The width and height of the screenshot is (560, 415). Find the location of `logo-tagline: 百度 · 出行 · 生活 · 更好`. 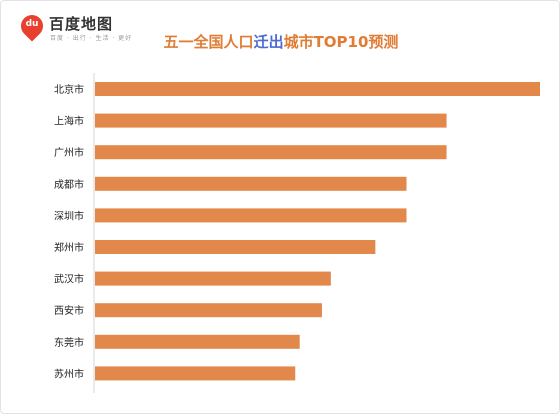

logo-tagline: 百度 · 出行 · 生活 · 更好 is located at coordinates (91, 38).